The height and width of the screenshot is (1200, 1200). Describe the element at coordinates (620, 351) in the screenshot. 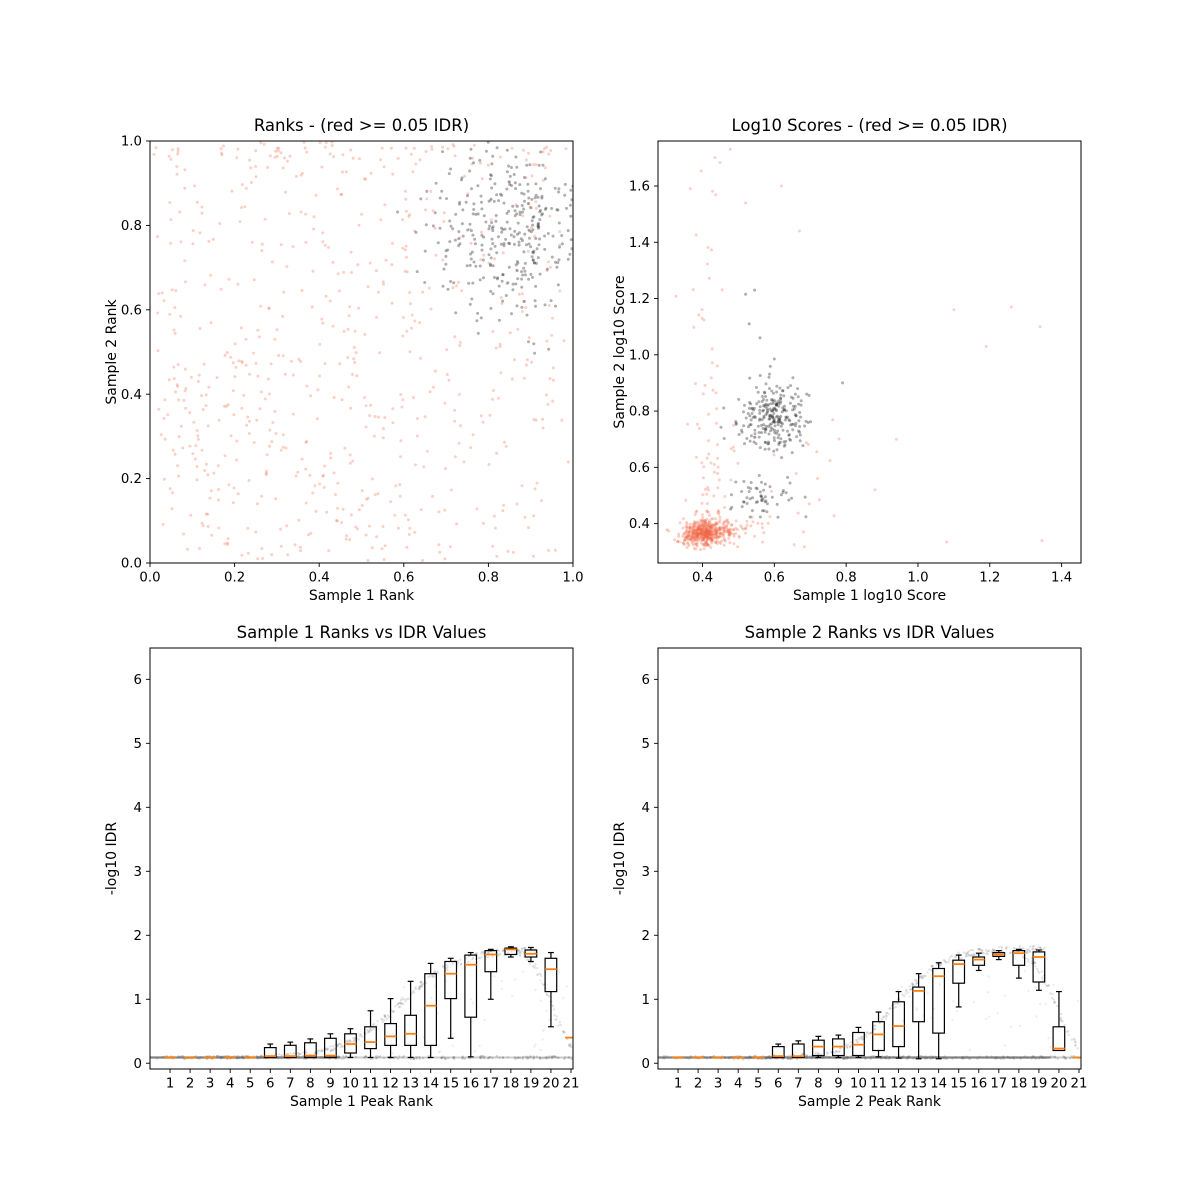

I see `y-axis-label: Sample 2 log10 Score` at that location.